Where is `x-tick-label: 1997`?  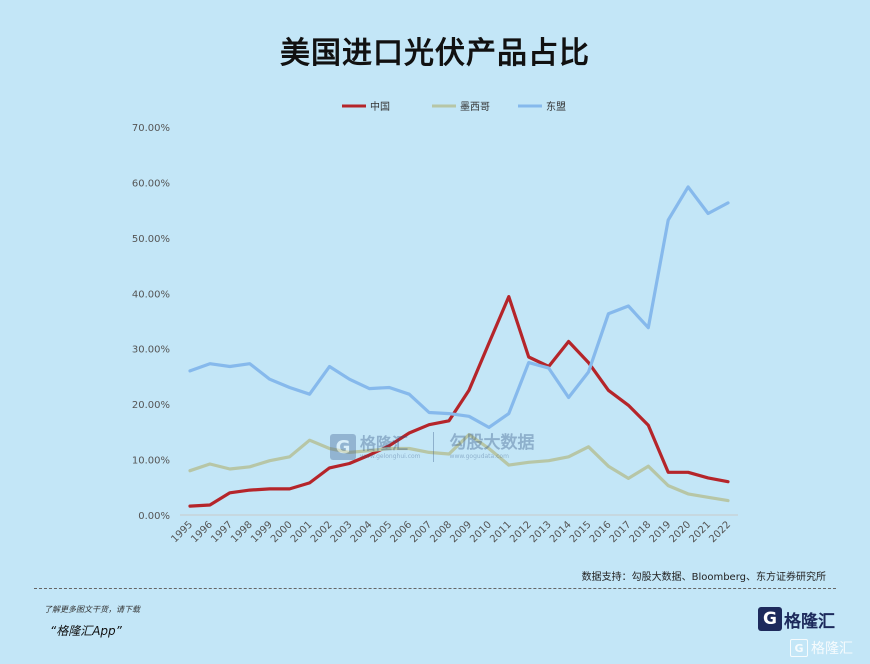
x-tick-label: 1997 is located at coordinates (222, 532).